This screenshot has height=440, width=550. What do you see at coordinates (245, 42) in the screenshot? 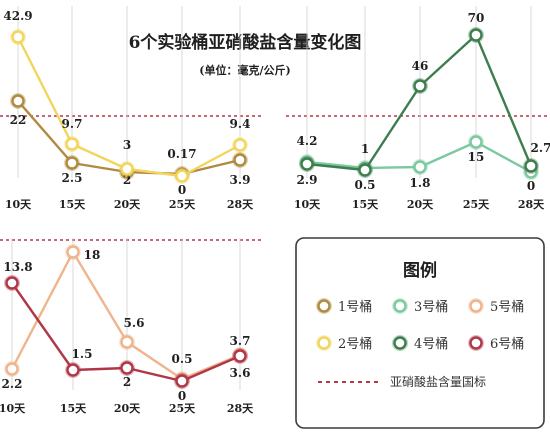
I see `chart-title: 6个实验桶亚硝酸盐含量变化图` at bounding box center [245, 42].